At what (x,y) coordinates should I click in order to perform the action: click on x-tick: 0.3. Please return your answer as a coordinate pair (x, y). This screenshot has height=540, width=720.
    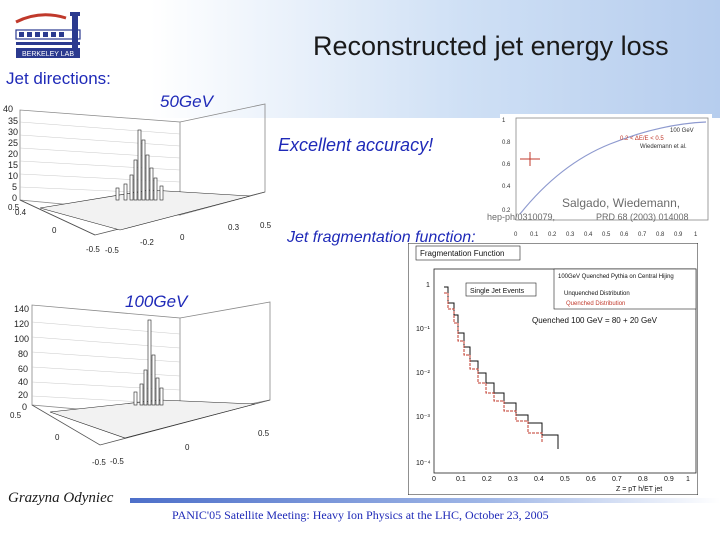
    Looking at the image, I should click on (570, 235).